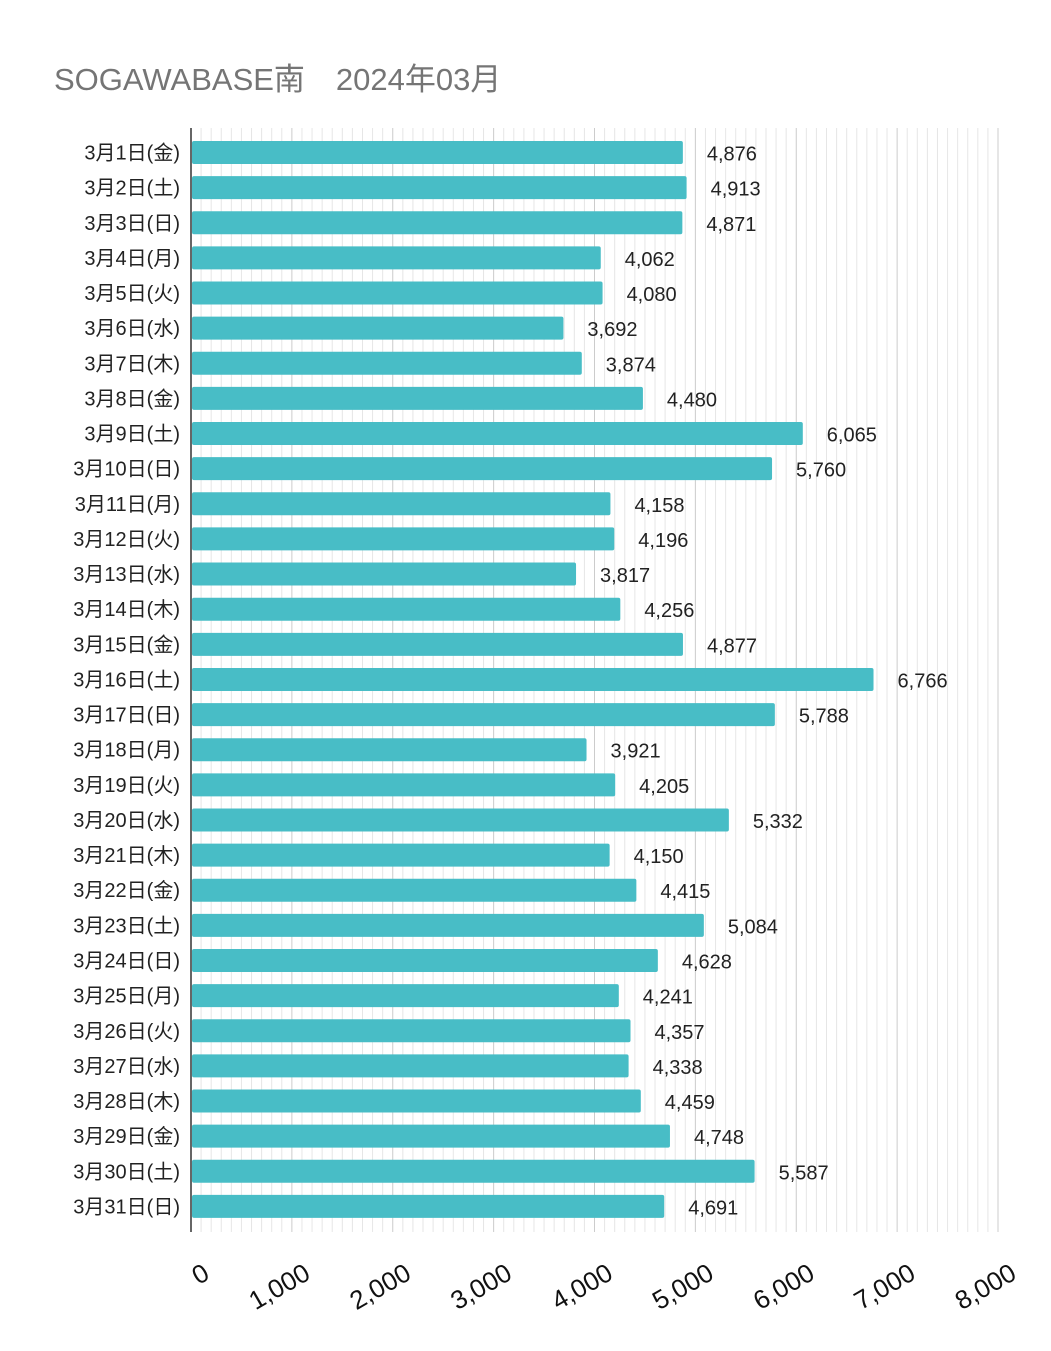 This screenshot has height=1351, width=1051. Describe the element at coordinates (923, 681) in the screenshot. I see `value-label: 6,766` at that location.